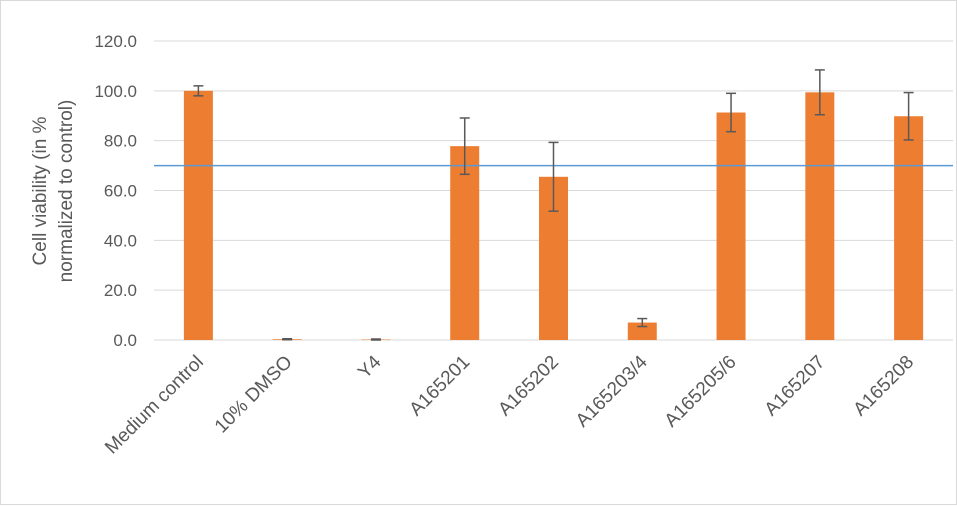  What do you see at coordinates (154, 405) in the screenshot?
I see `x-category-label: Medium control` at bounding box center [154, 405].